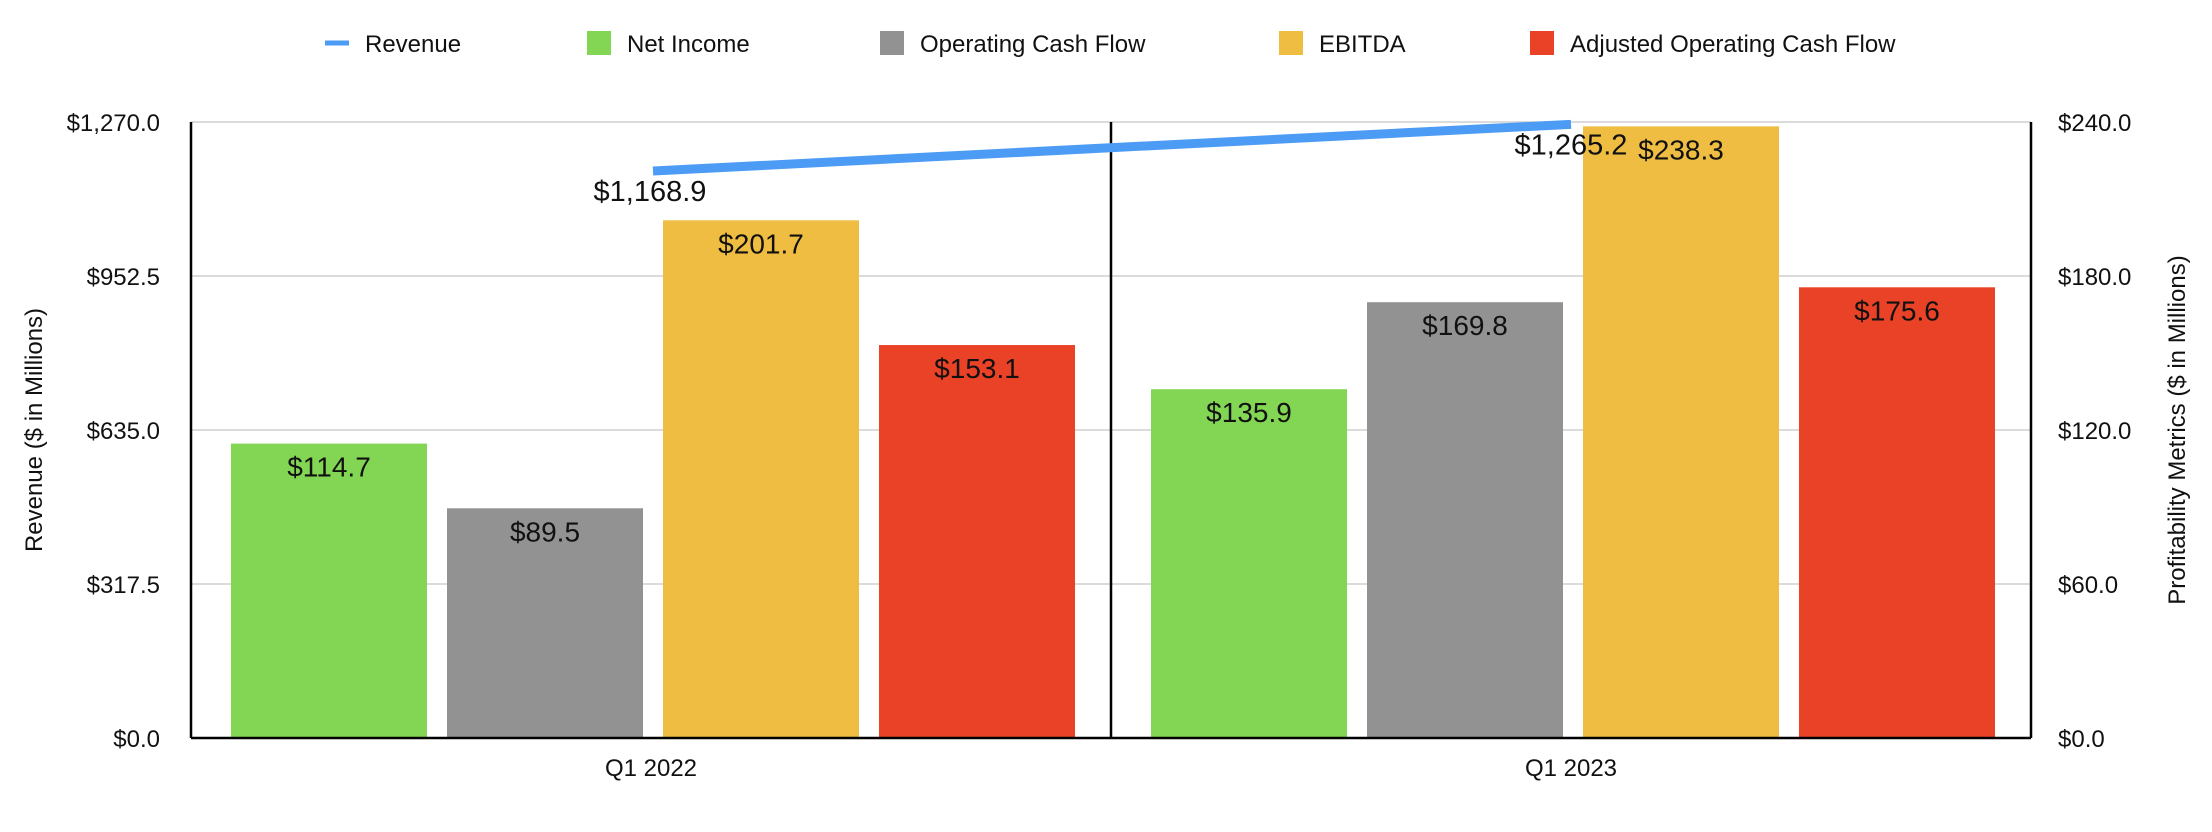 The image size is (2212, 832). I want to click on x-tick-label: Q1 2022, so click(651, 768).